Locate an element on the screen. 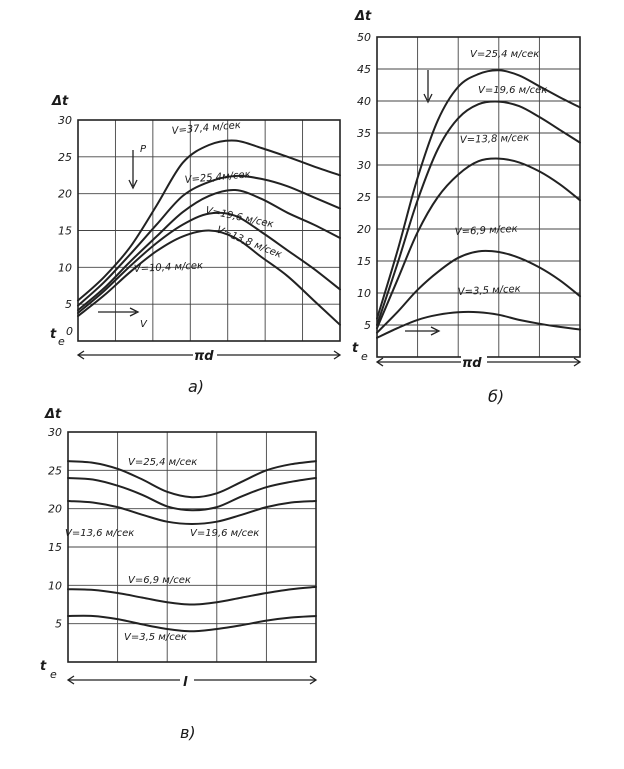  panel-b-pressure-arrow-head is located at coordinates (428, 98).